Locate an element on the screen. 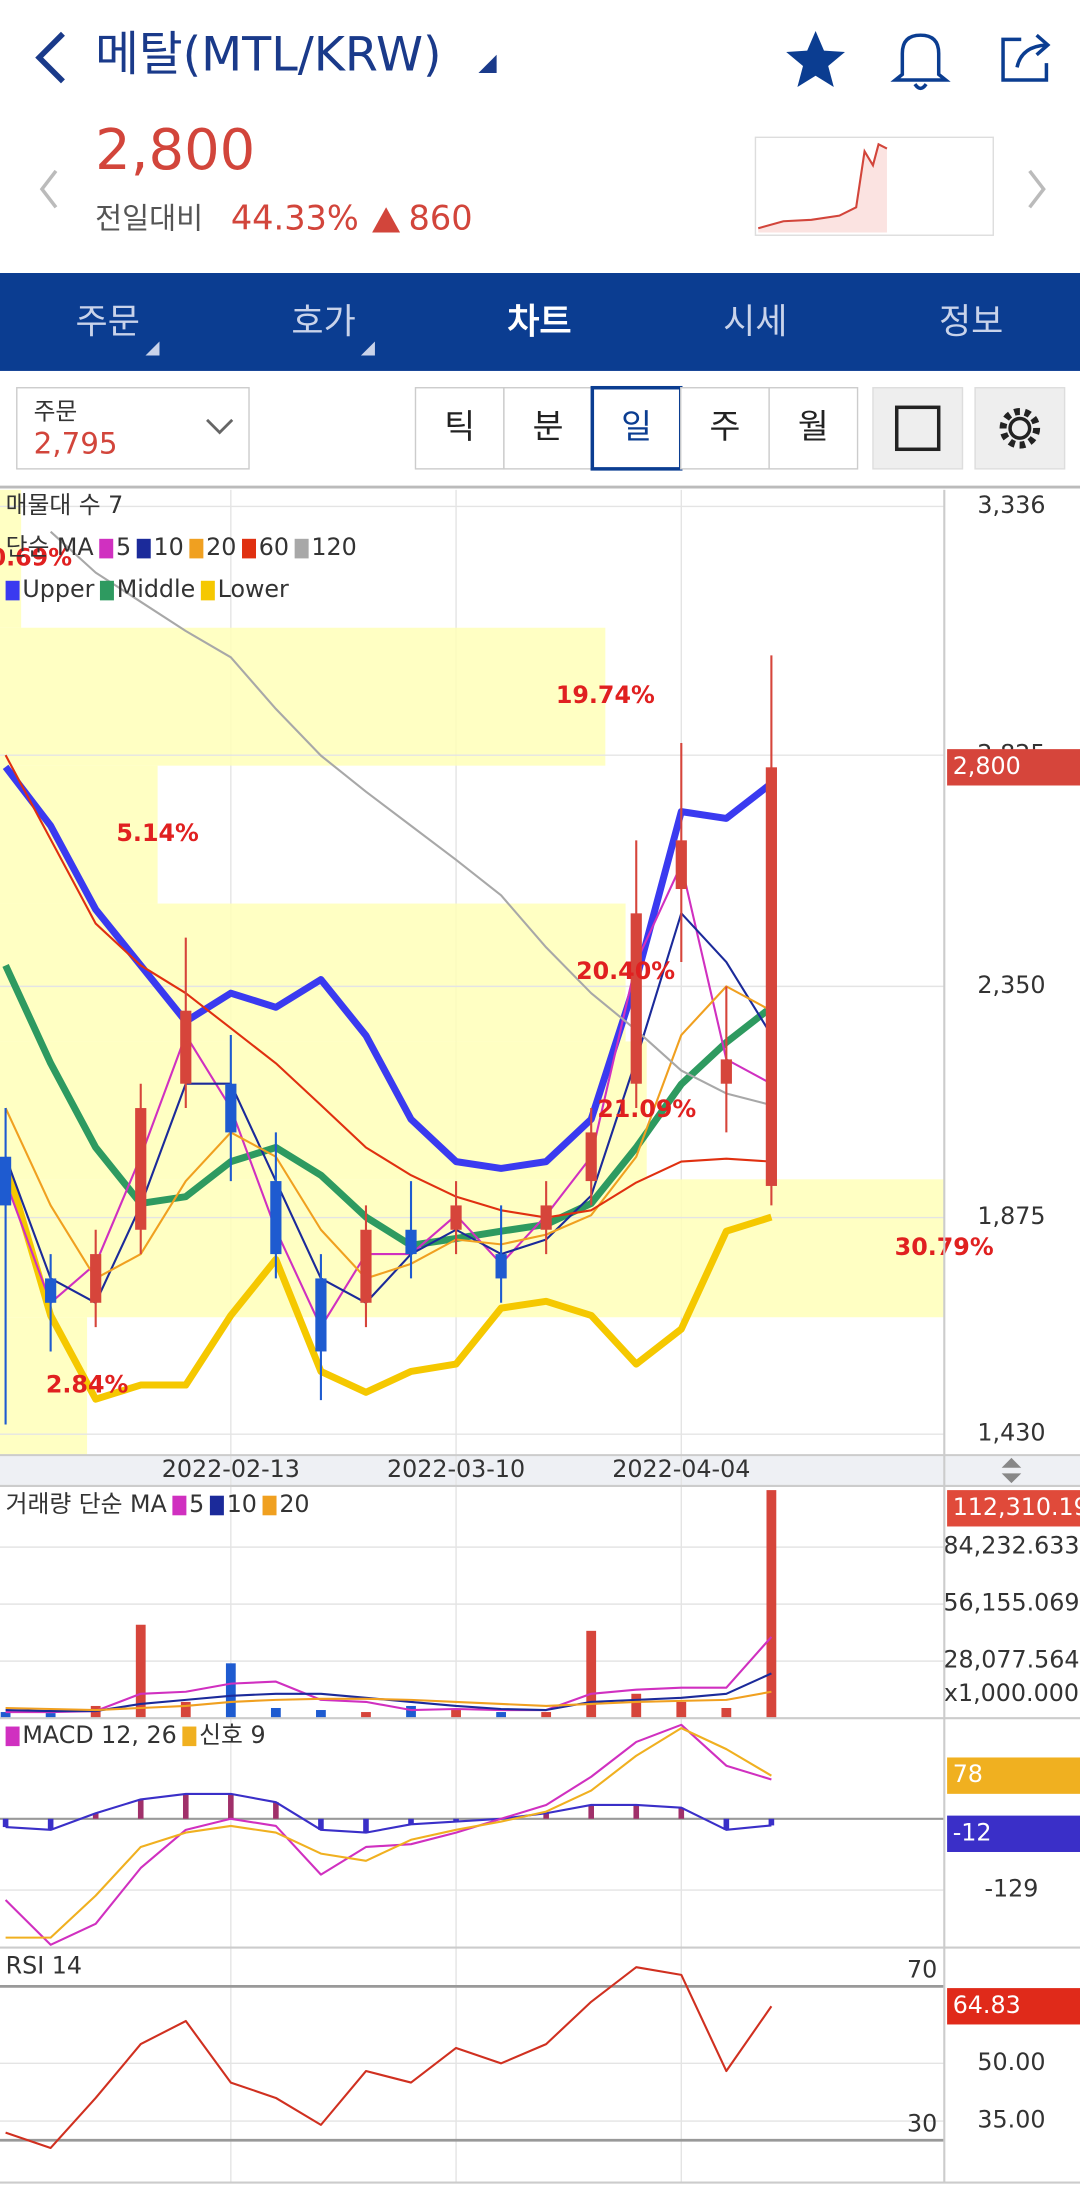 This screenshot has height=2194, width=1080. period-label: 주 is located at coordinates (724, 426).